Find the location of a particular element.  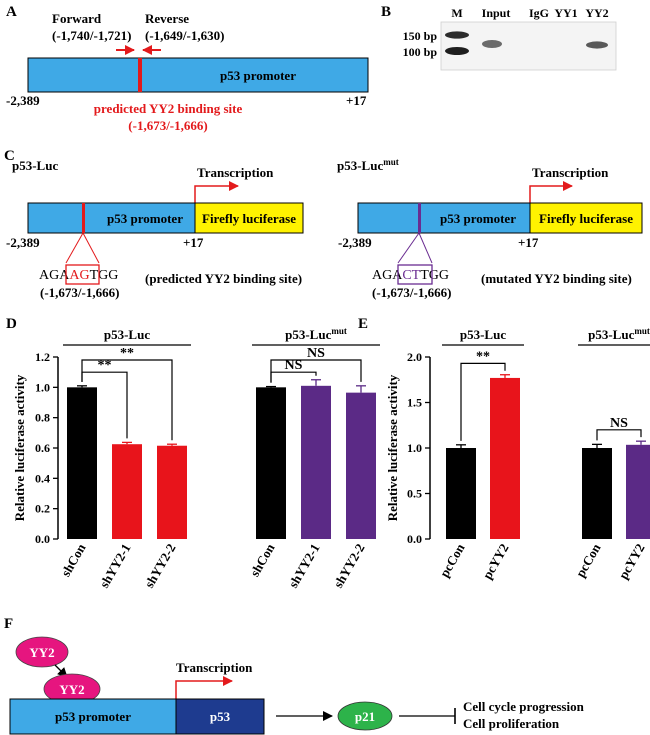

chart-d-ytick-label-2: 0.4 is located at coordinates (42, 478).